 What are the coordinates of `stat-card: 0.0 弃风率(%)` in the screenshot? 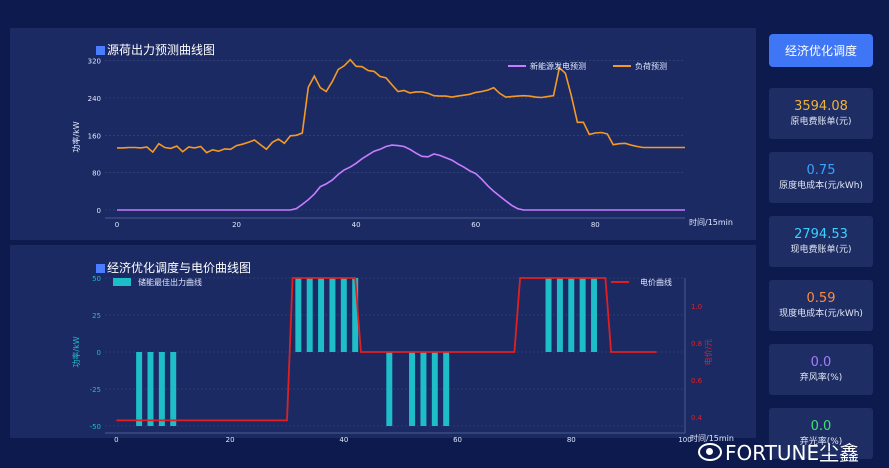 It's located at (821, 369).